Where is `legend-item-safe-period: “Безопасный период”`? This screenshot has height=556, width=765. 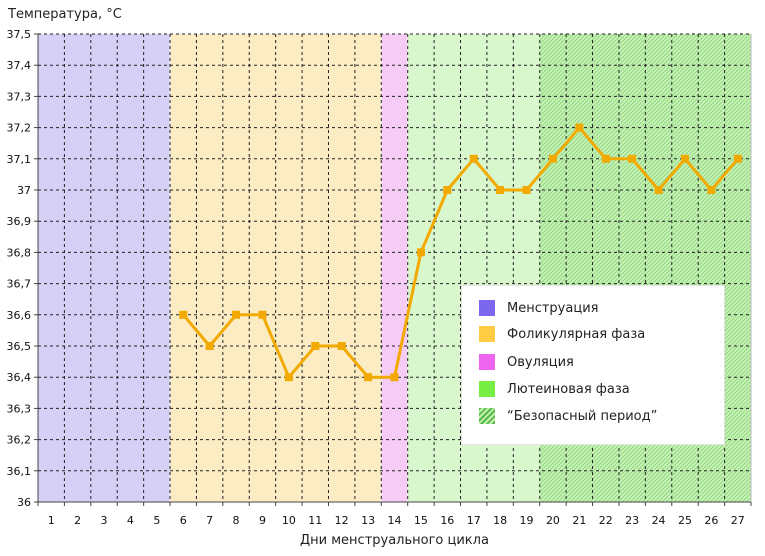 legend-item-safe-period: “Безопасный период” is located at coordinates (568, 416).